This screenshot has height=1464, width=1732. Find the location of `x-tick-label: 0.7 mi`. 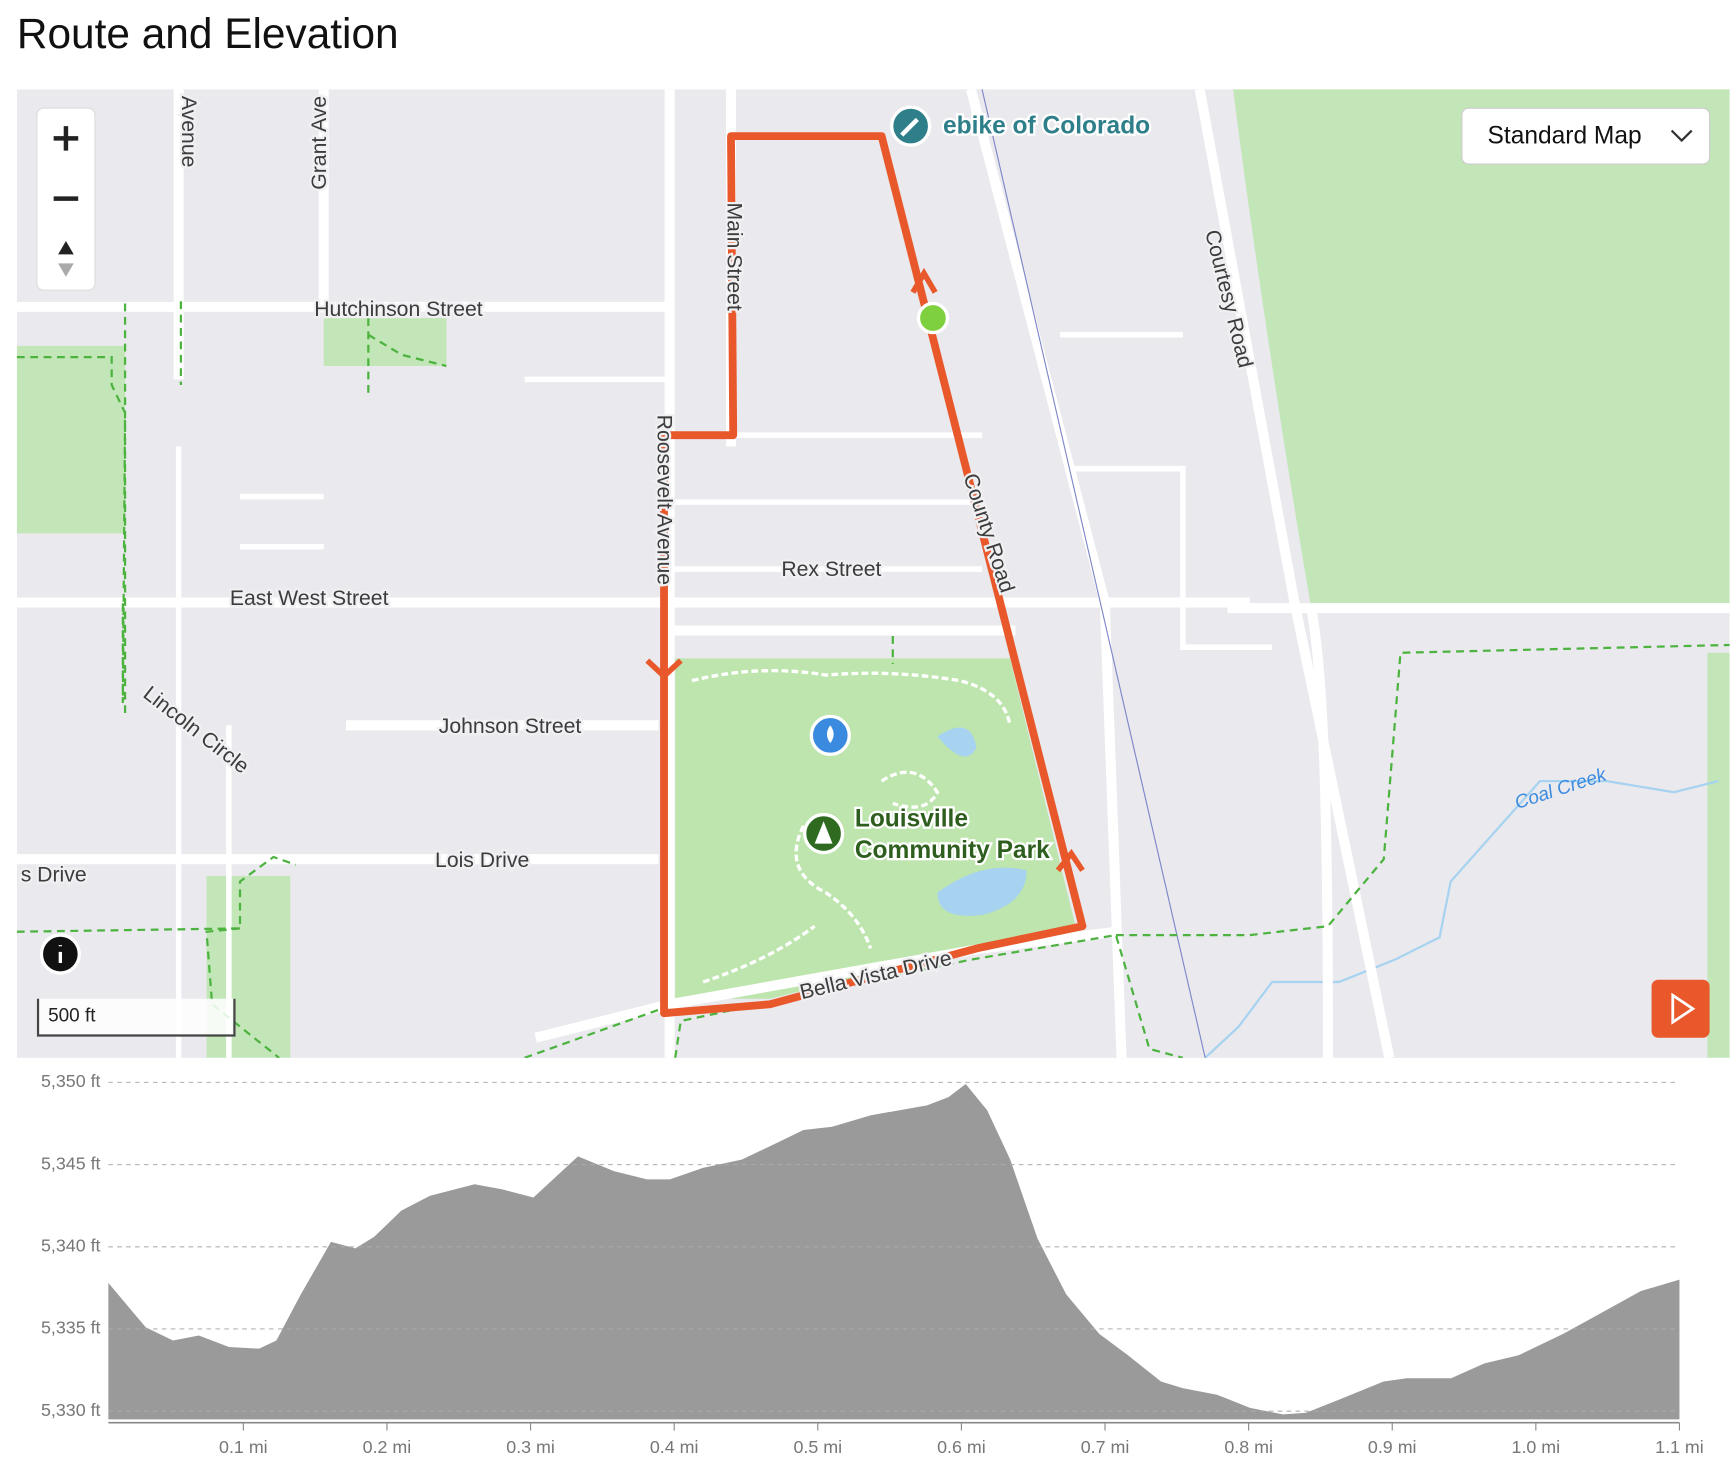

x-tick-label: 0.7 mi is located at coordinates (1105, 1447).